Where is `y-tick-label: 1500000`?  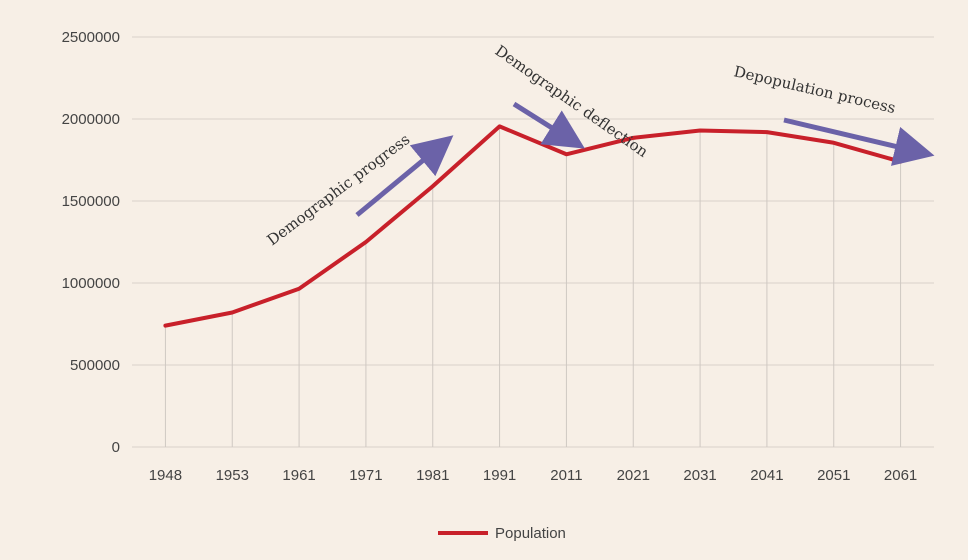
y-tick-label: 1500000 is located at coordinates (91, 201).